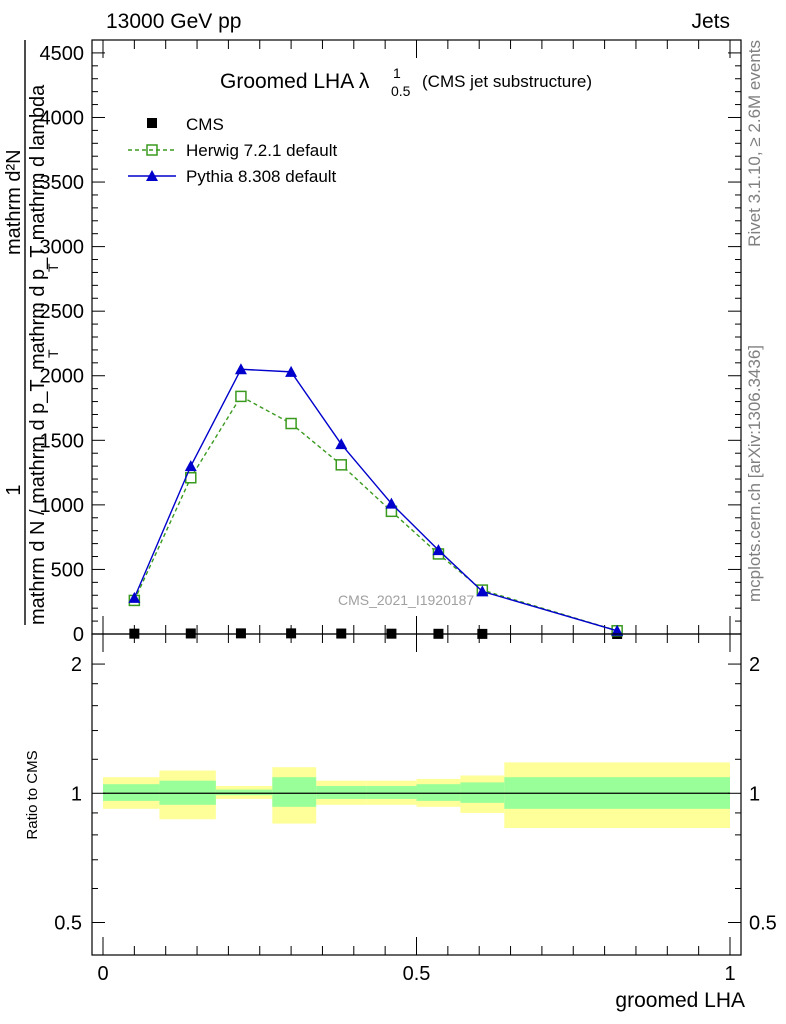  Describe the element at coordinates (32, 794) in the screenshot. I see `ratio-y-axis-label: Ratio to CMS` at that location.